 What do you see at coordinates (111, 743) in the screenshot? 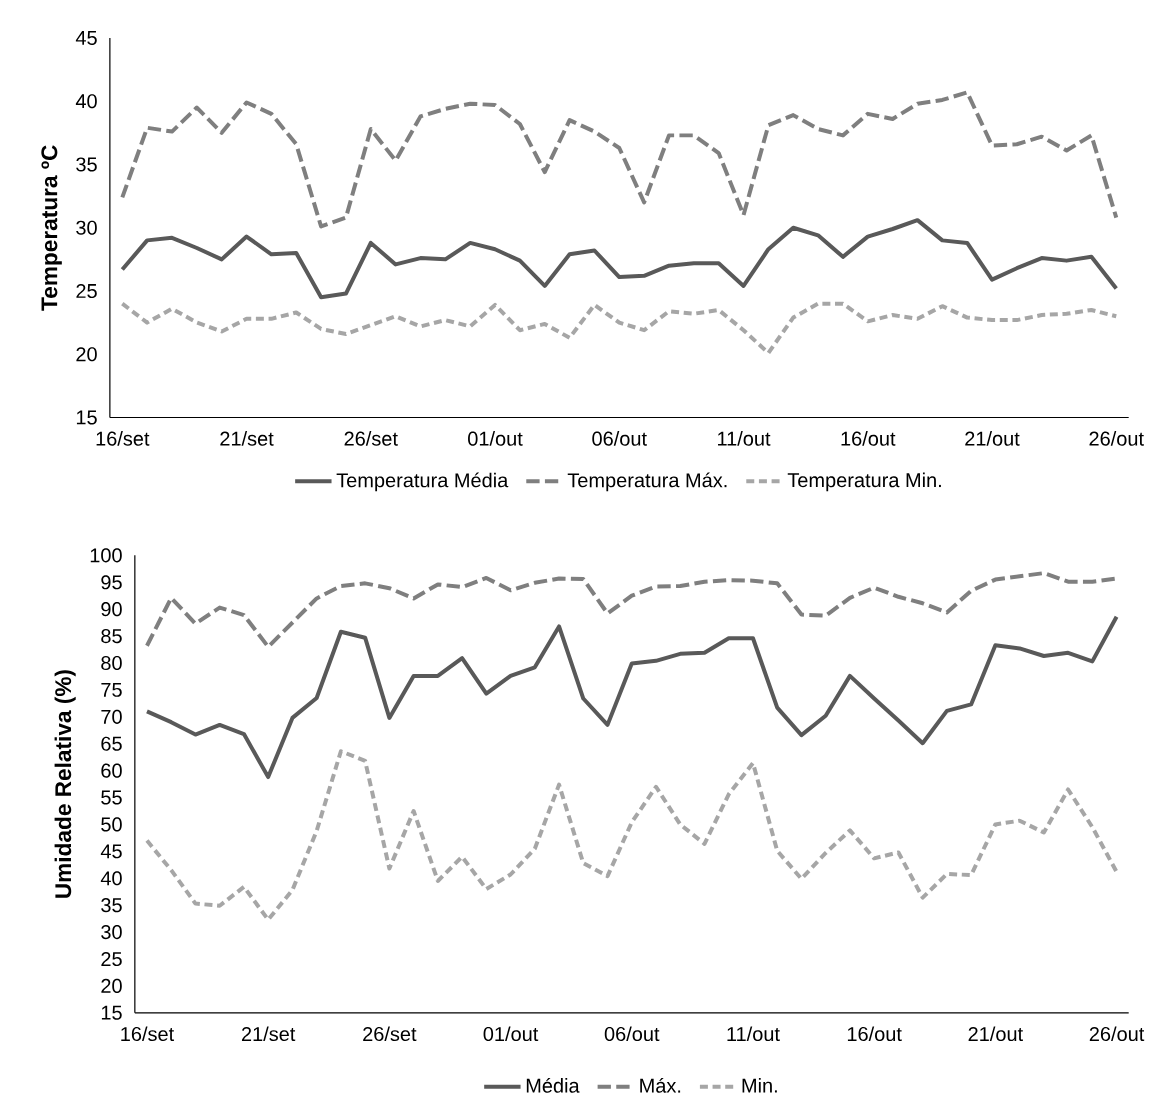
I see `y-tick-label: 65` at bounding box center [111, 743].